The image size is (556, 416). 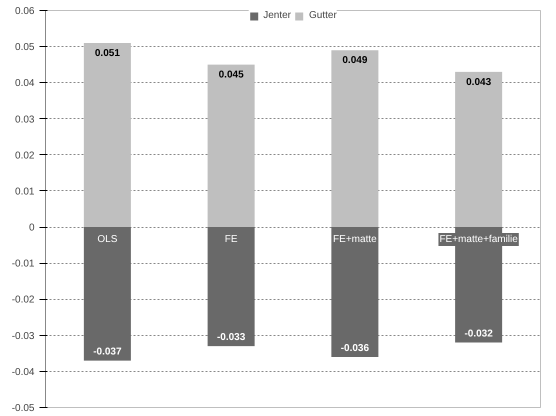 What do you see at coordinates (25, 84) in the screenshot?
I see `y-tick-label: 0.04` at bounding box center [25, 84].